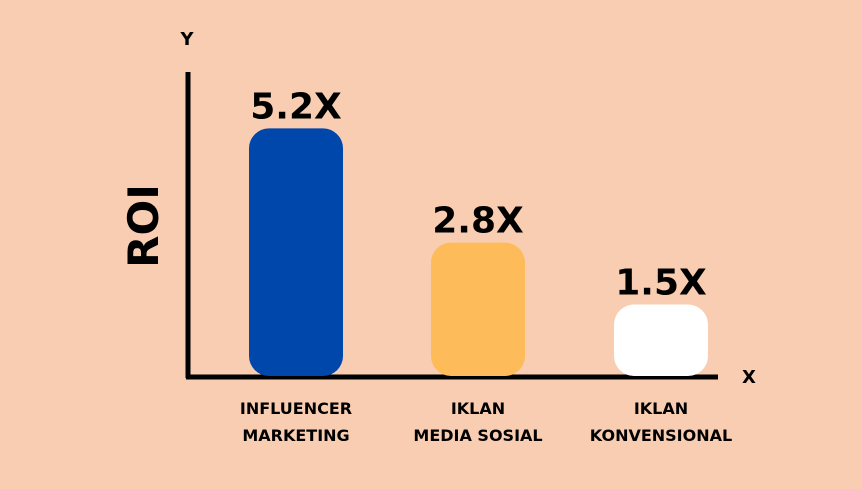 This screenshot has height=489, width=862. I want to click on value-label-1: 2.8X, so click(478, 221).